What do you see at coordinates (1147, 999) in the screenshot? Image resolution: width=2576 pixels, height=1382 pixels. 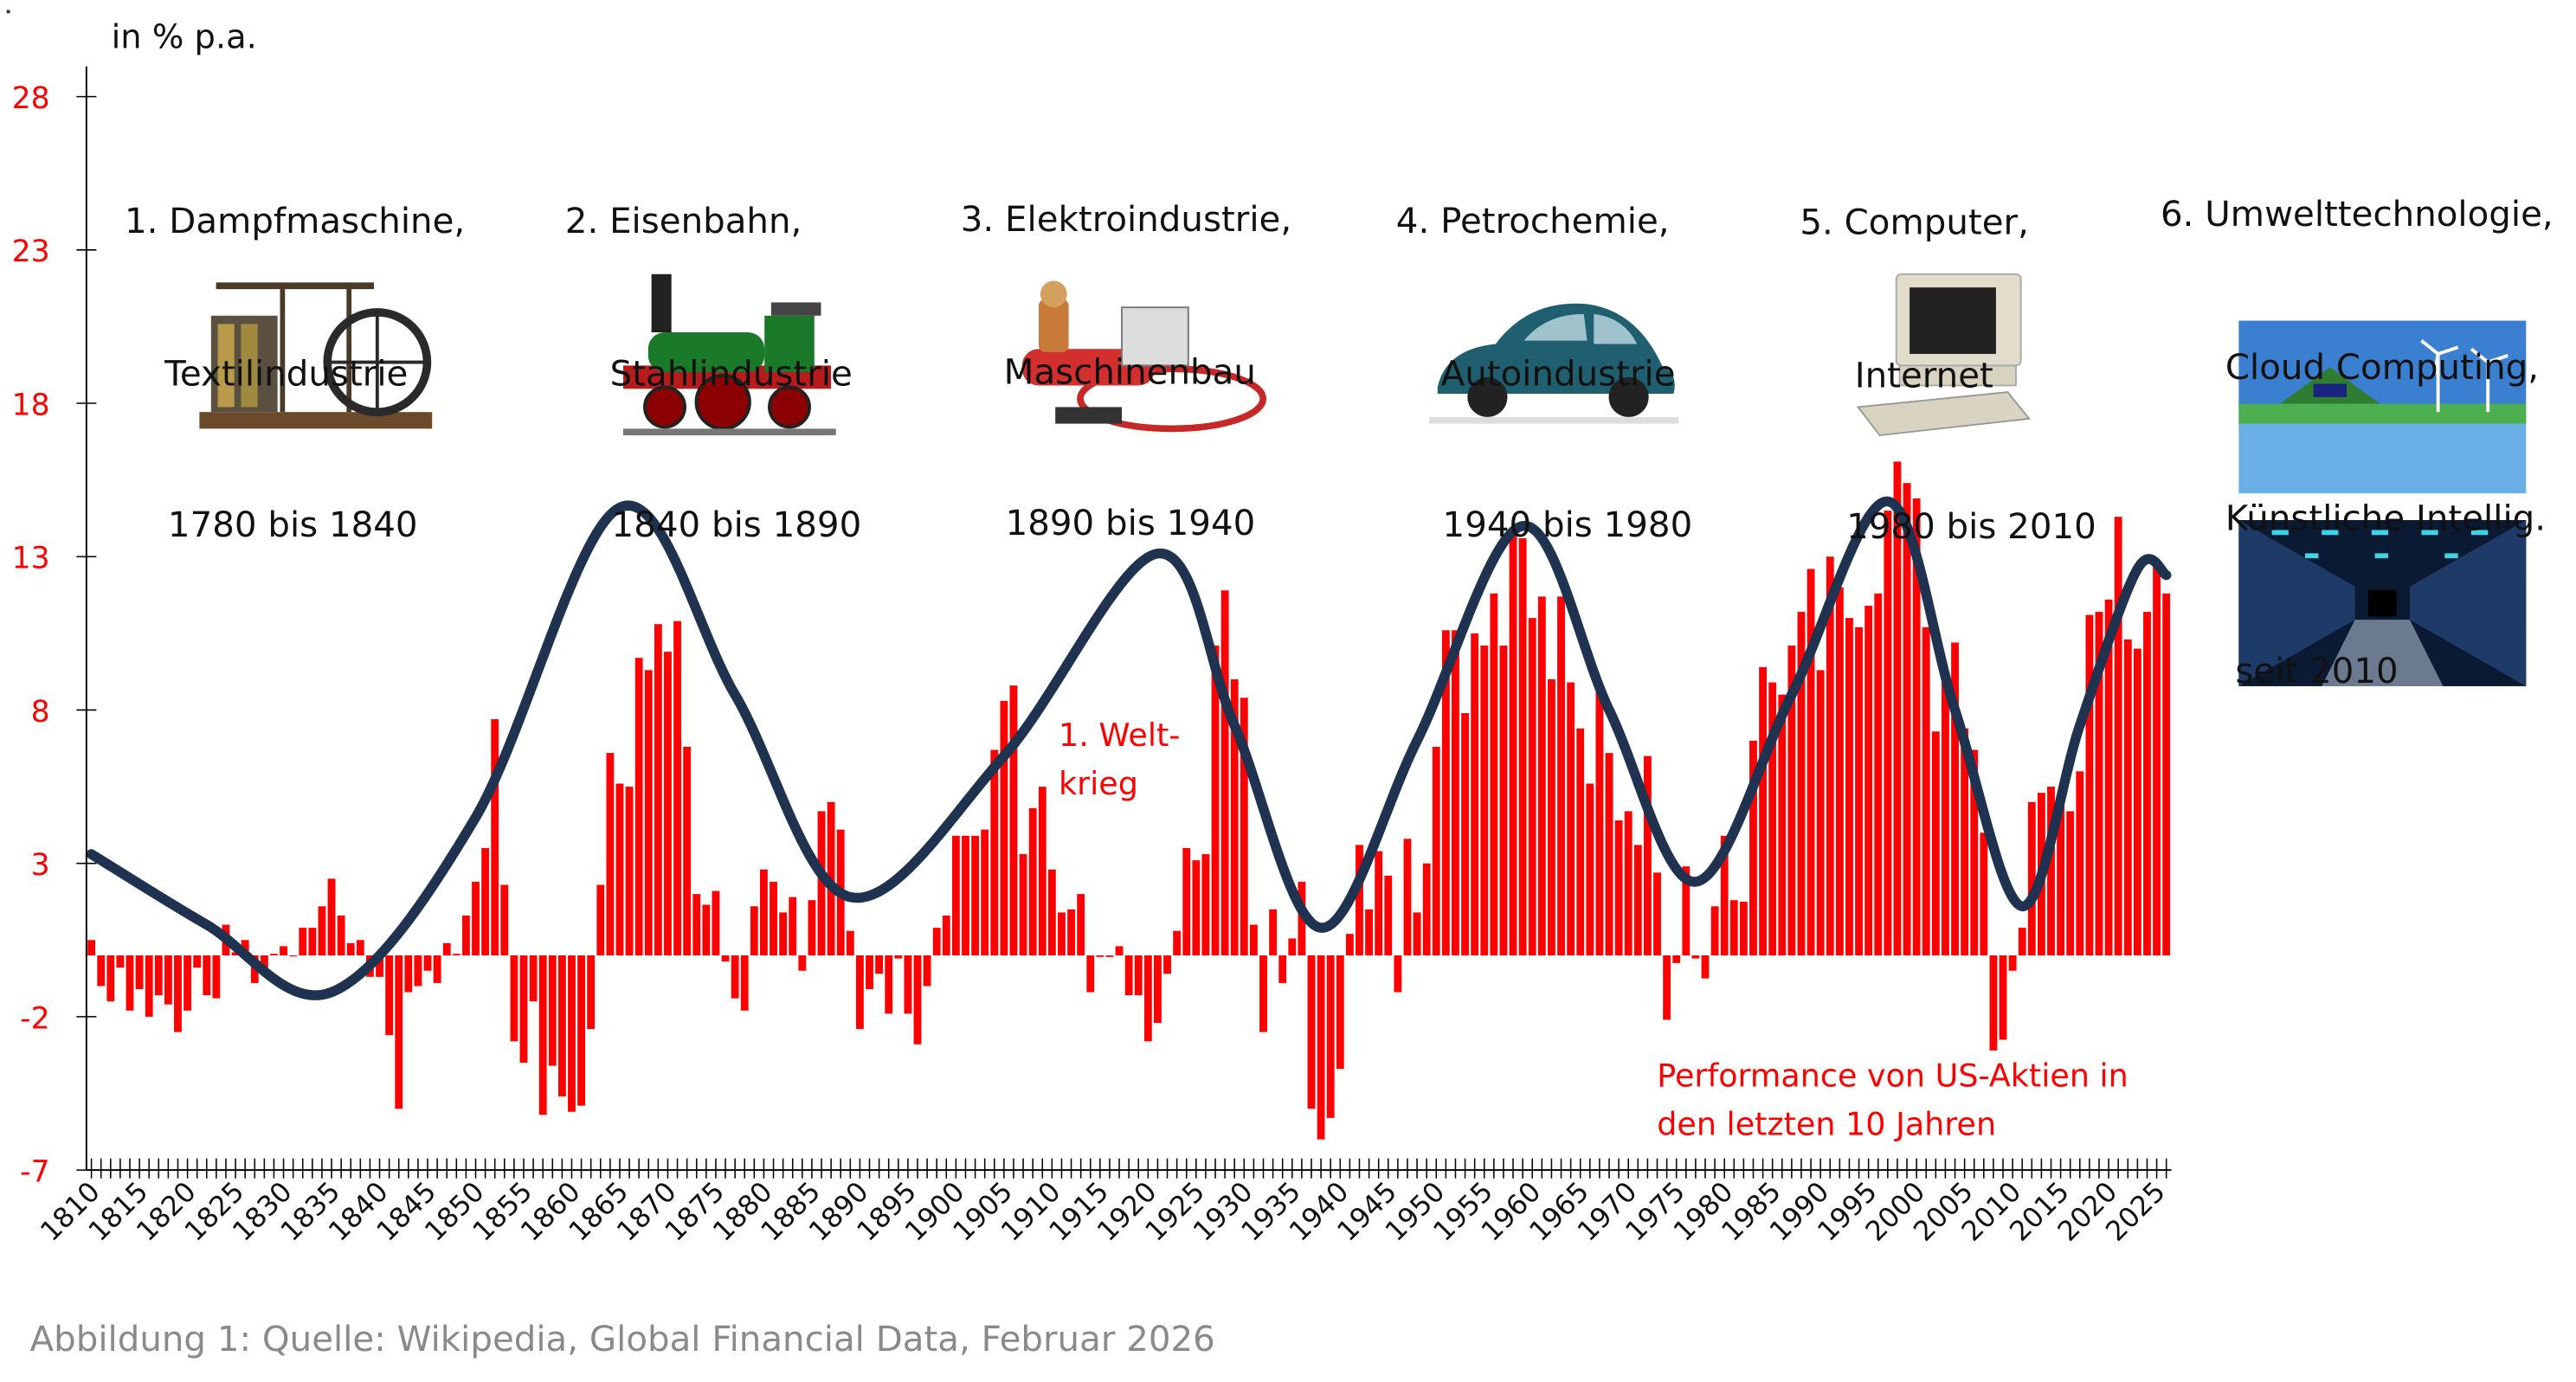 I see `bar-1920` at bounding box center [1147, 999].